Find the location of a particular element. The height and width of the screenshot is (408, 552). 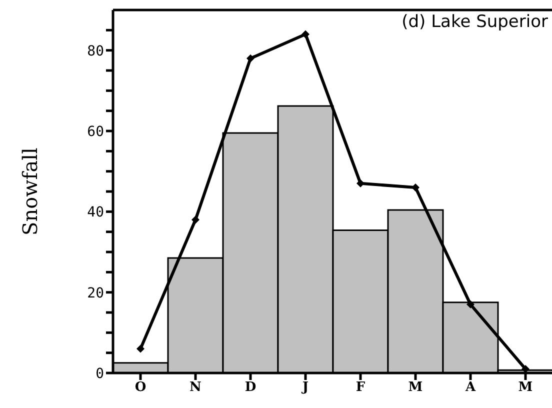

x-tick-label: A is located at coordinates (470, 388).